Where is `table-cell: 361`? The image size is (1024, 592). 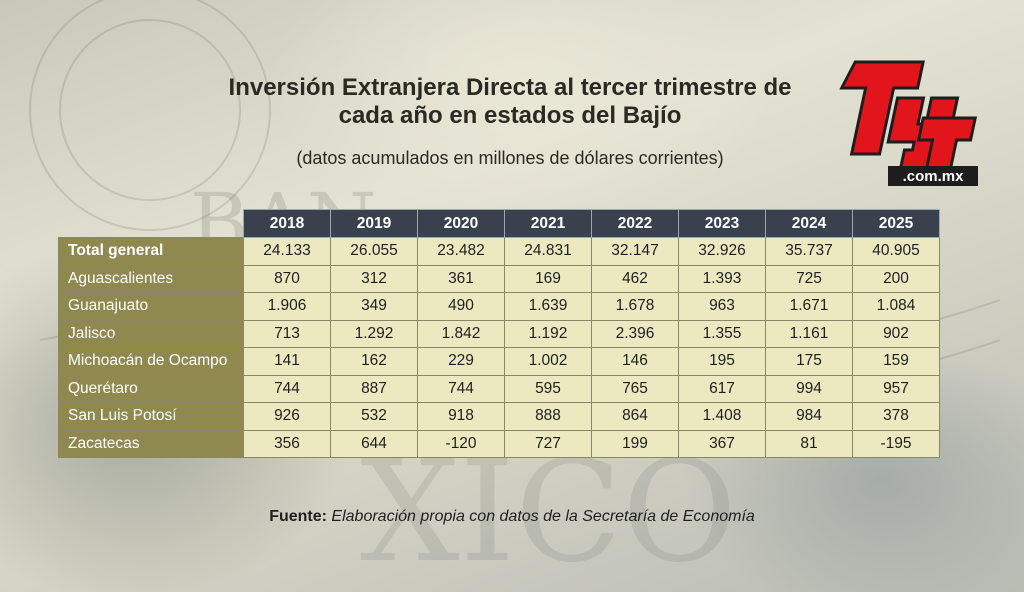 table-cell: 361 is located at coordinates (461, 278).